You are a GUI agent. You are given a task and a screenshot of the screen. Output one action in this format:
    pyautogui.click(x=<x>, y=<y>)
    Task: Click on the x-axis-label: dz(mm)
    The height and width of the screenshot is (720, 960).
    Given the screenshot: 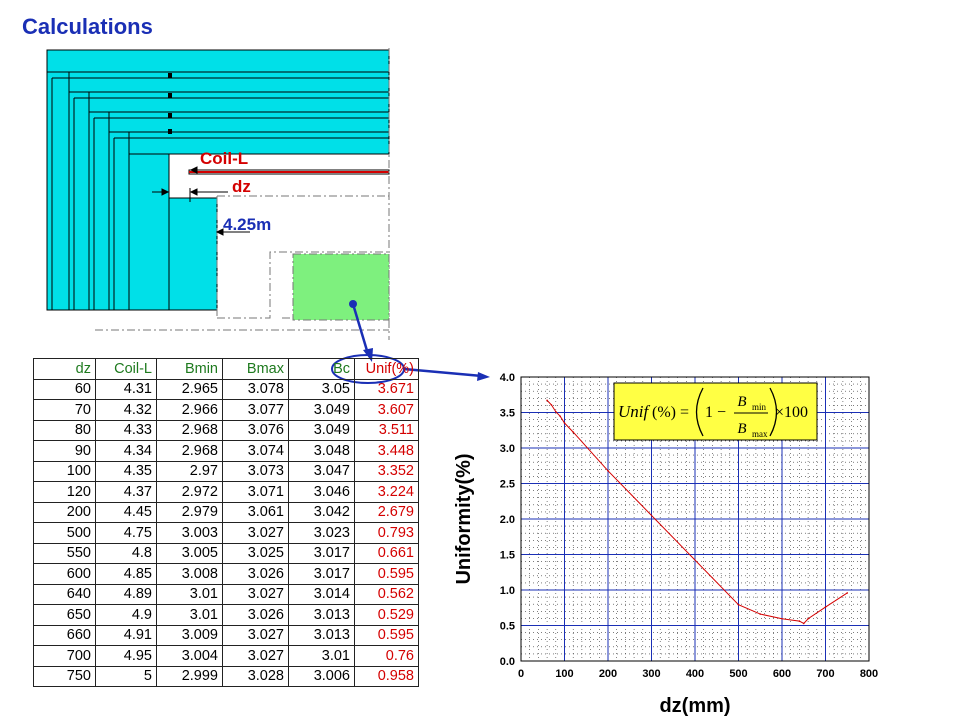 What is the action you would take?
    pyautogui.click(x=694, y=706)
    